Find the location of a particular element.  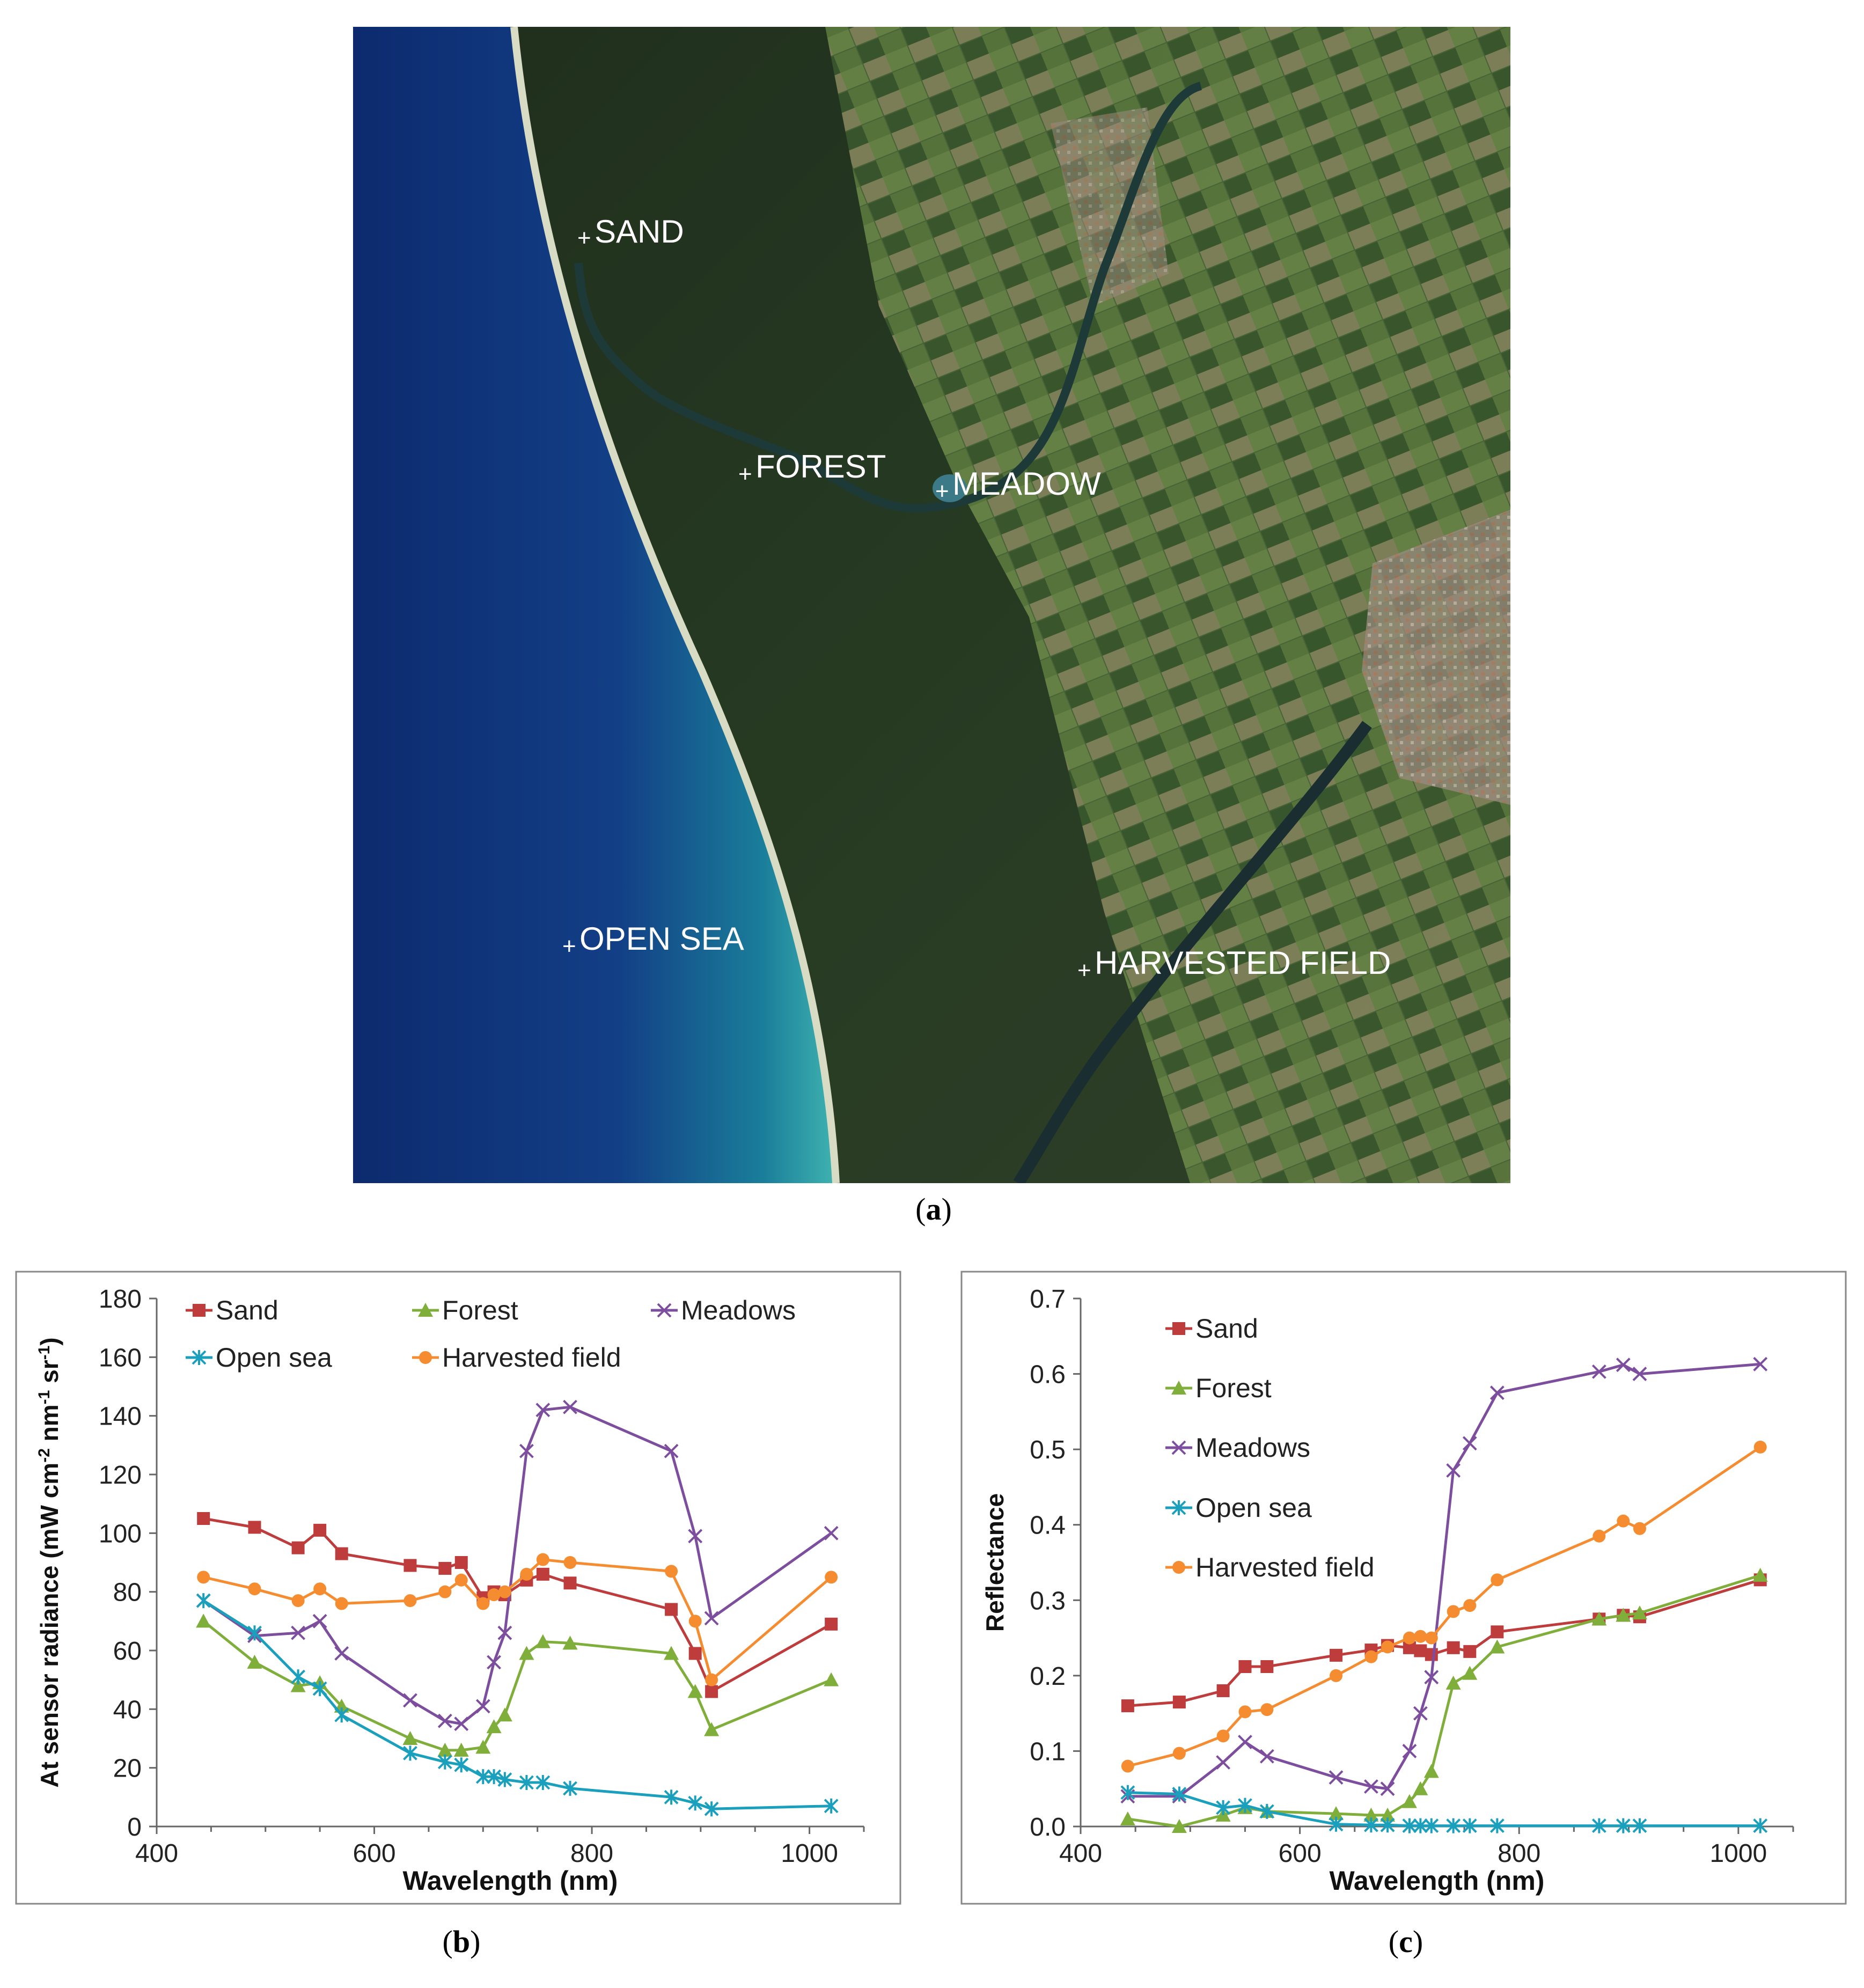

chart-b-x-tick-label: 600 is located at coordinates (374, 1853).